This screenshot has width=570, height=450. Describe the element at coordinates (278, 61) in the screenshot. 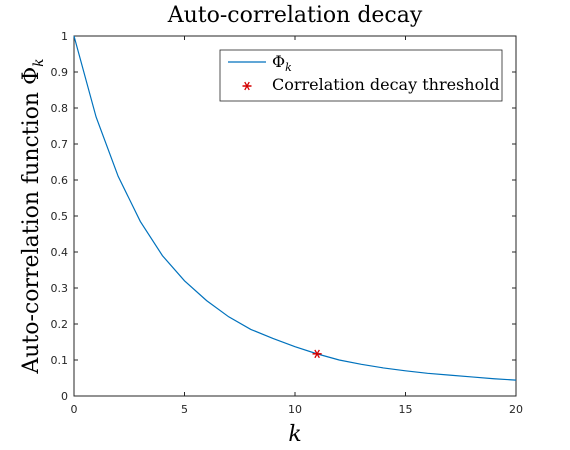

I see `legend-entry-phi-k-main: Φ` at that location.